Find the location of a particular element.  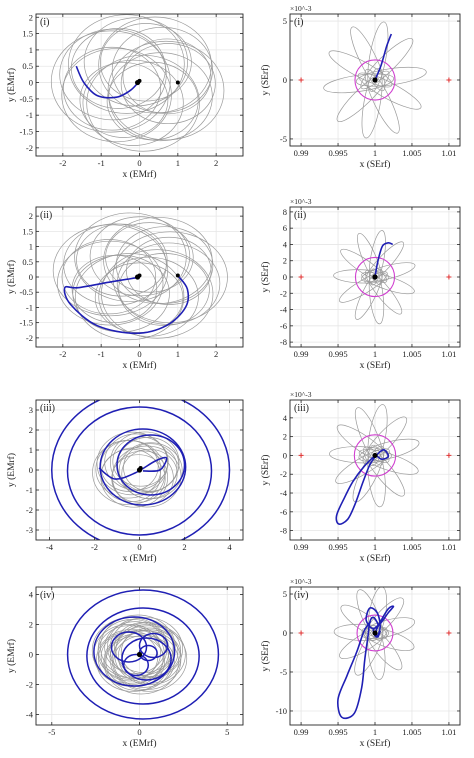

panel-2-xtick-label-2: 1 is located at coordinates (375, 153).